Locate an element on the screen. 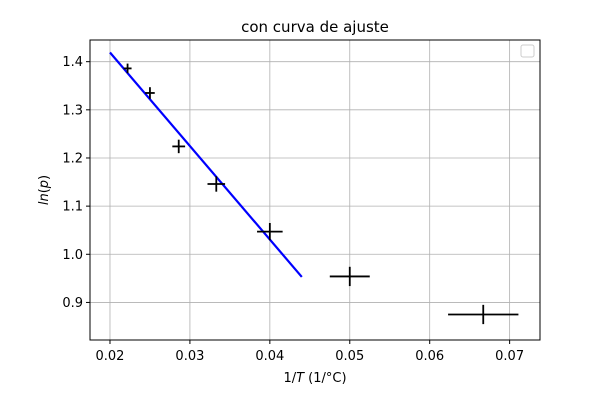  y-axis-ticks: 0.9 1.0 1.1 1.2 1.3 1.4 is located at coordinates (76, 183).